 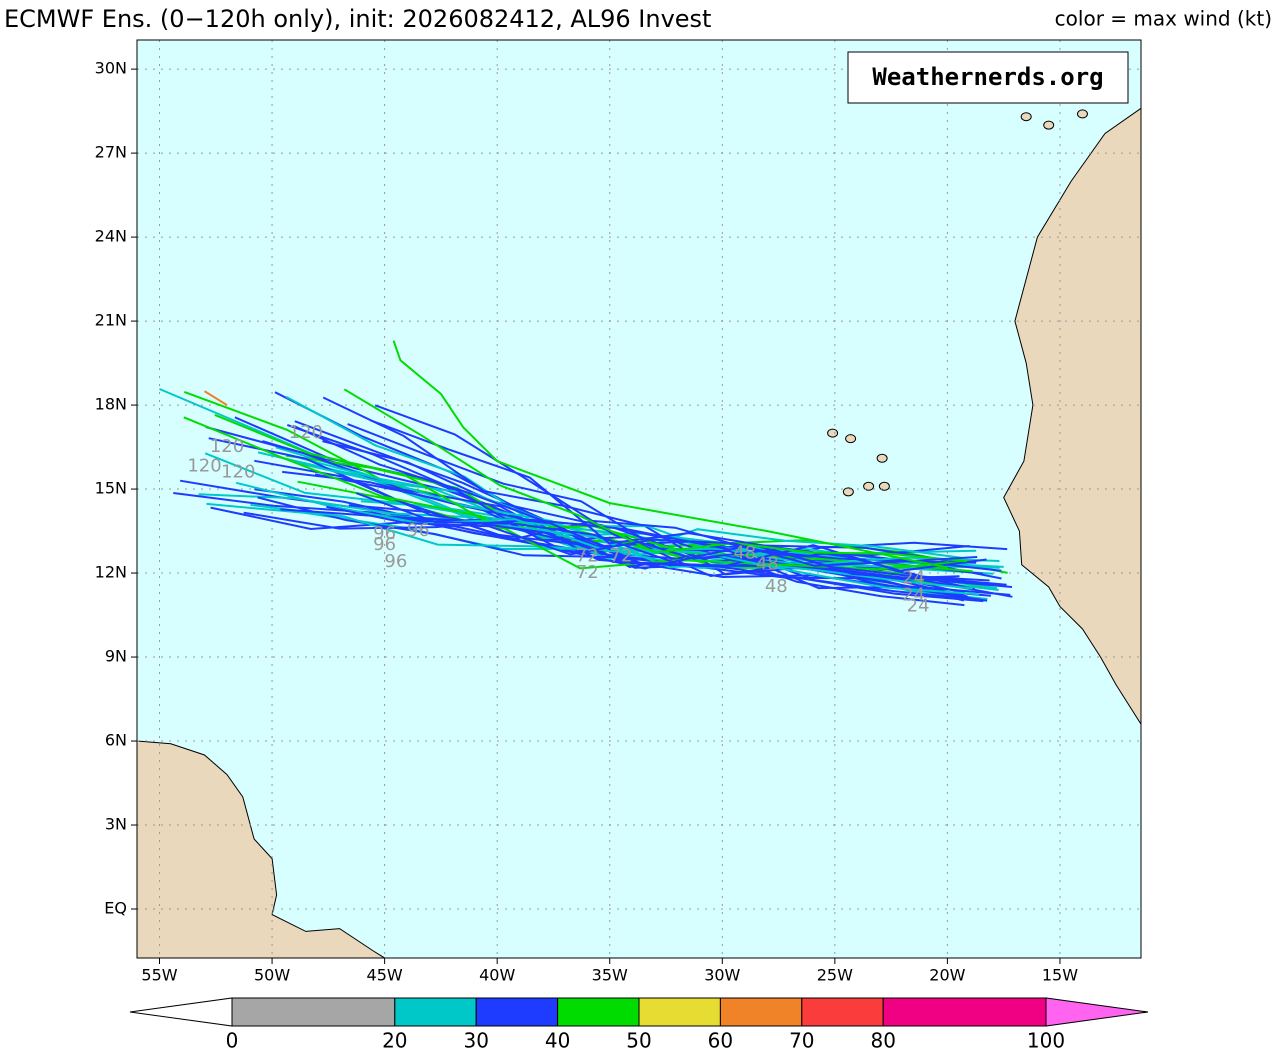 What do you see at coordinates (475, 1041) in the screenshot?
I see `colorbar-label: 30` at bounding box center [475, 1041].